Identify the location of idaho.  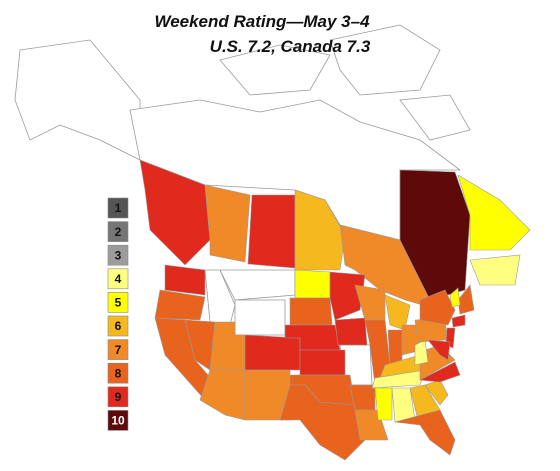
(220, 297).